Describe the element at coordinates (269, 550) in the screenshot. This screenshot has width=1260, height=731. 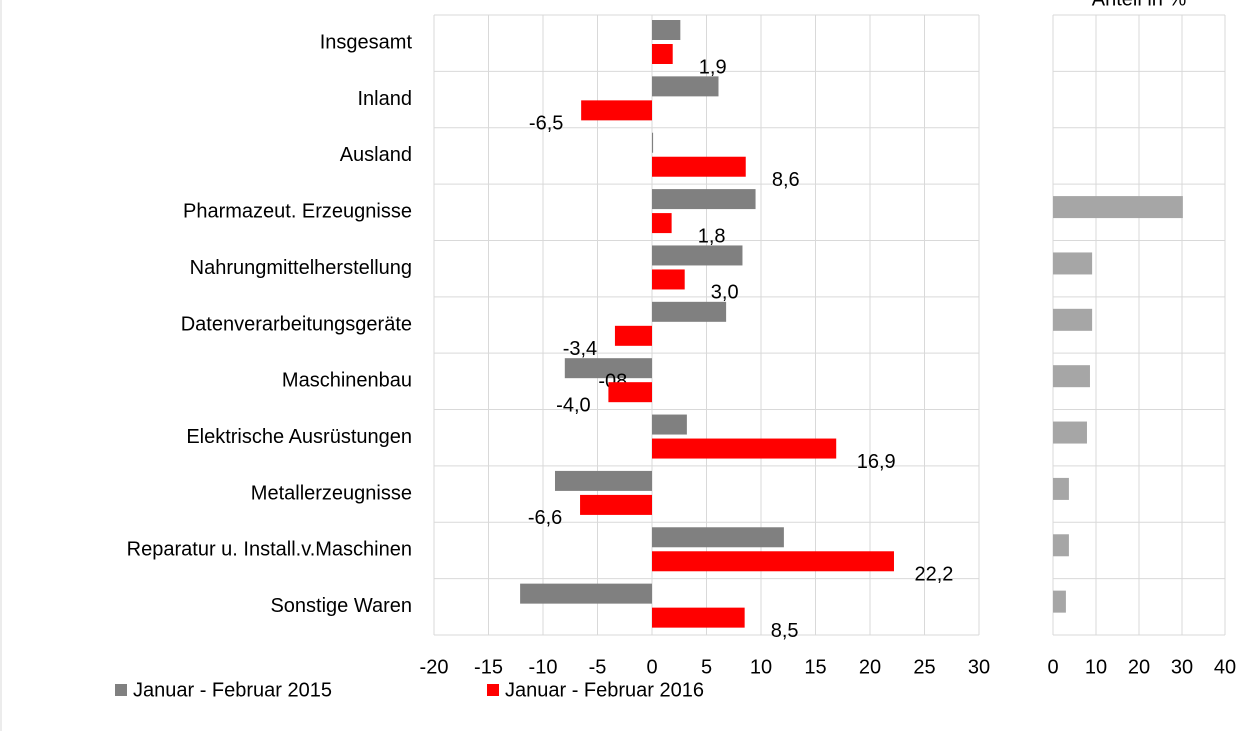
I see `category-label: Reparatur u. Install.v.Maschinen` at that location.